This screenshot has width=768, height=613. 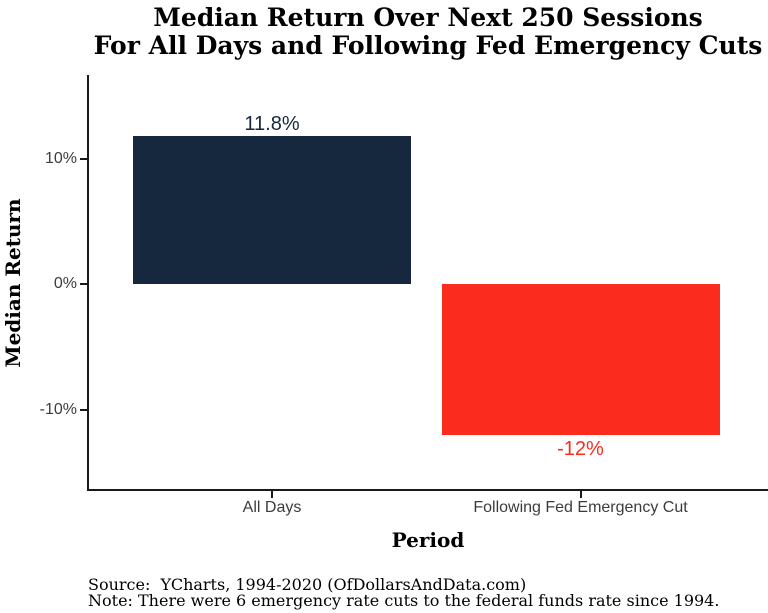 What do you see at coordinates (272, 507) in the screenshot?
I see `x-tick-label-all-days: All Days` at bounding box center [272, 507].